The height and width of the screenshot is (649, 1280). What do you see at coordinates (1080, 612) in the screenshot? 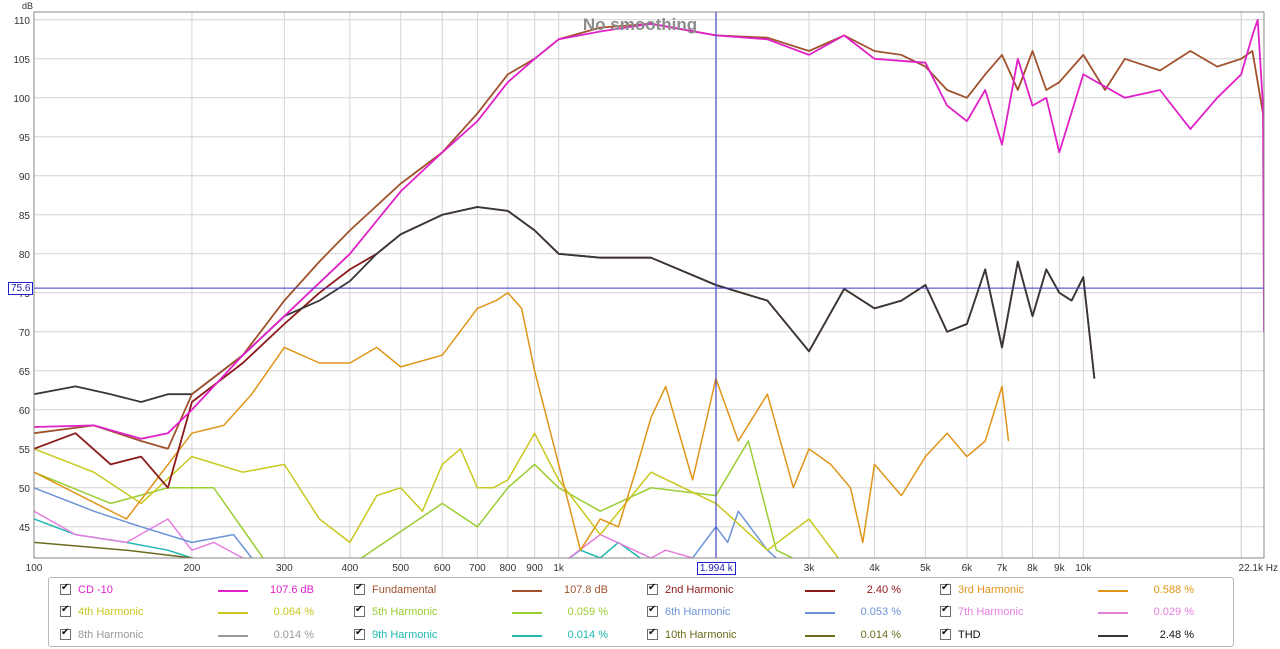
I see `legend-item-7th-harmonic: 7th Harmonic 0.029 %` at bounding box center [1080, 612].